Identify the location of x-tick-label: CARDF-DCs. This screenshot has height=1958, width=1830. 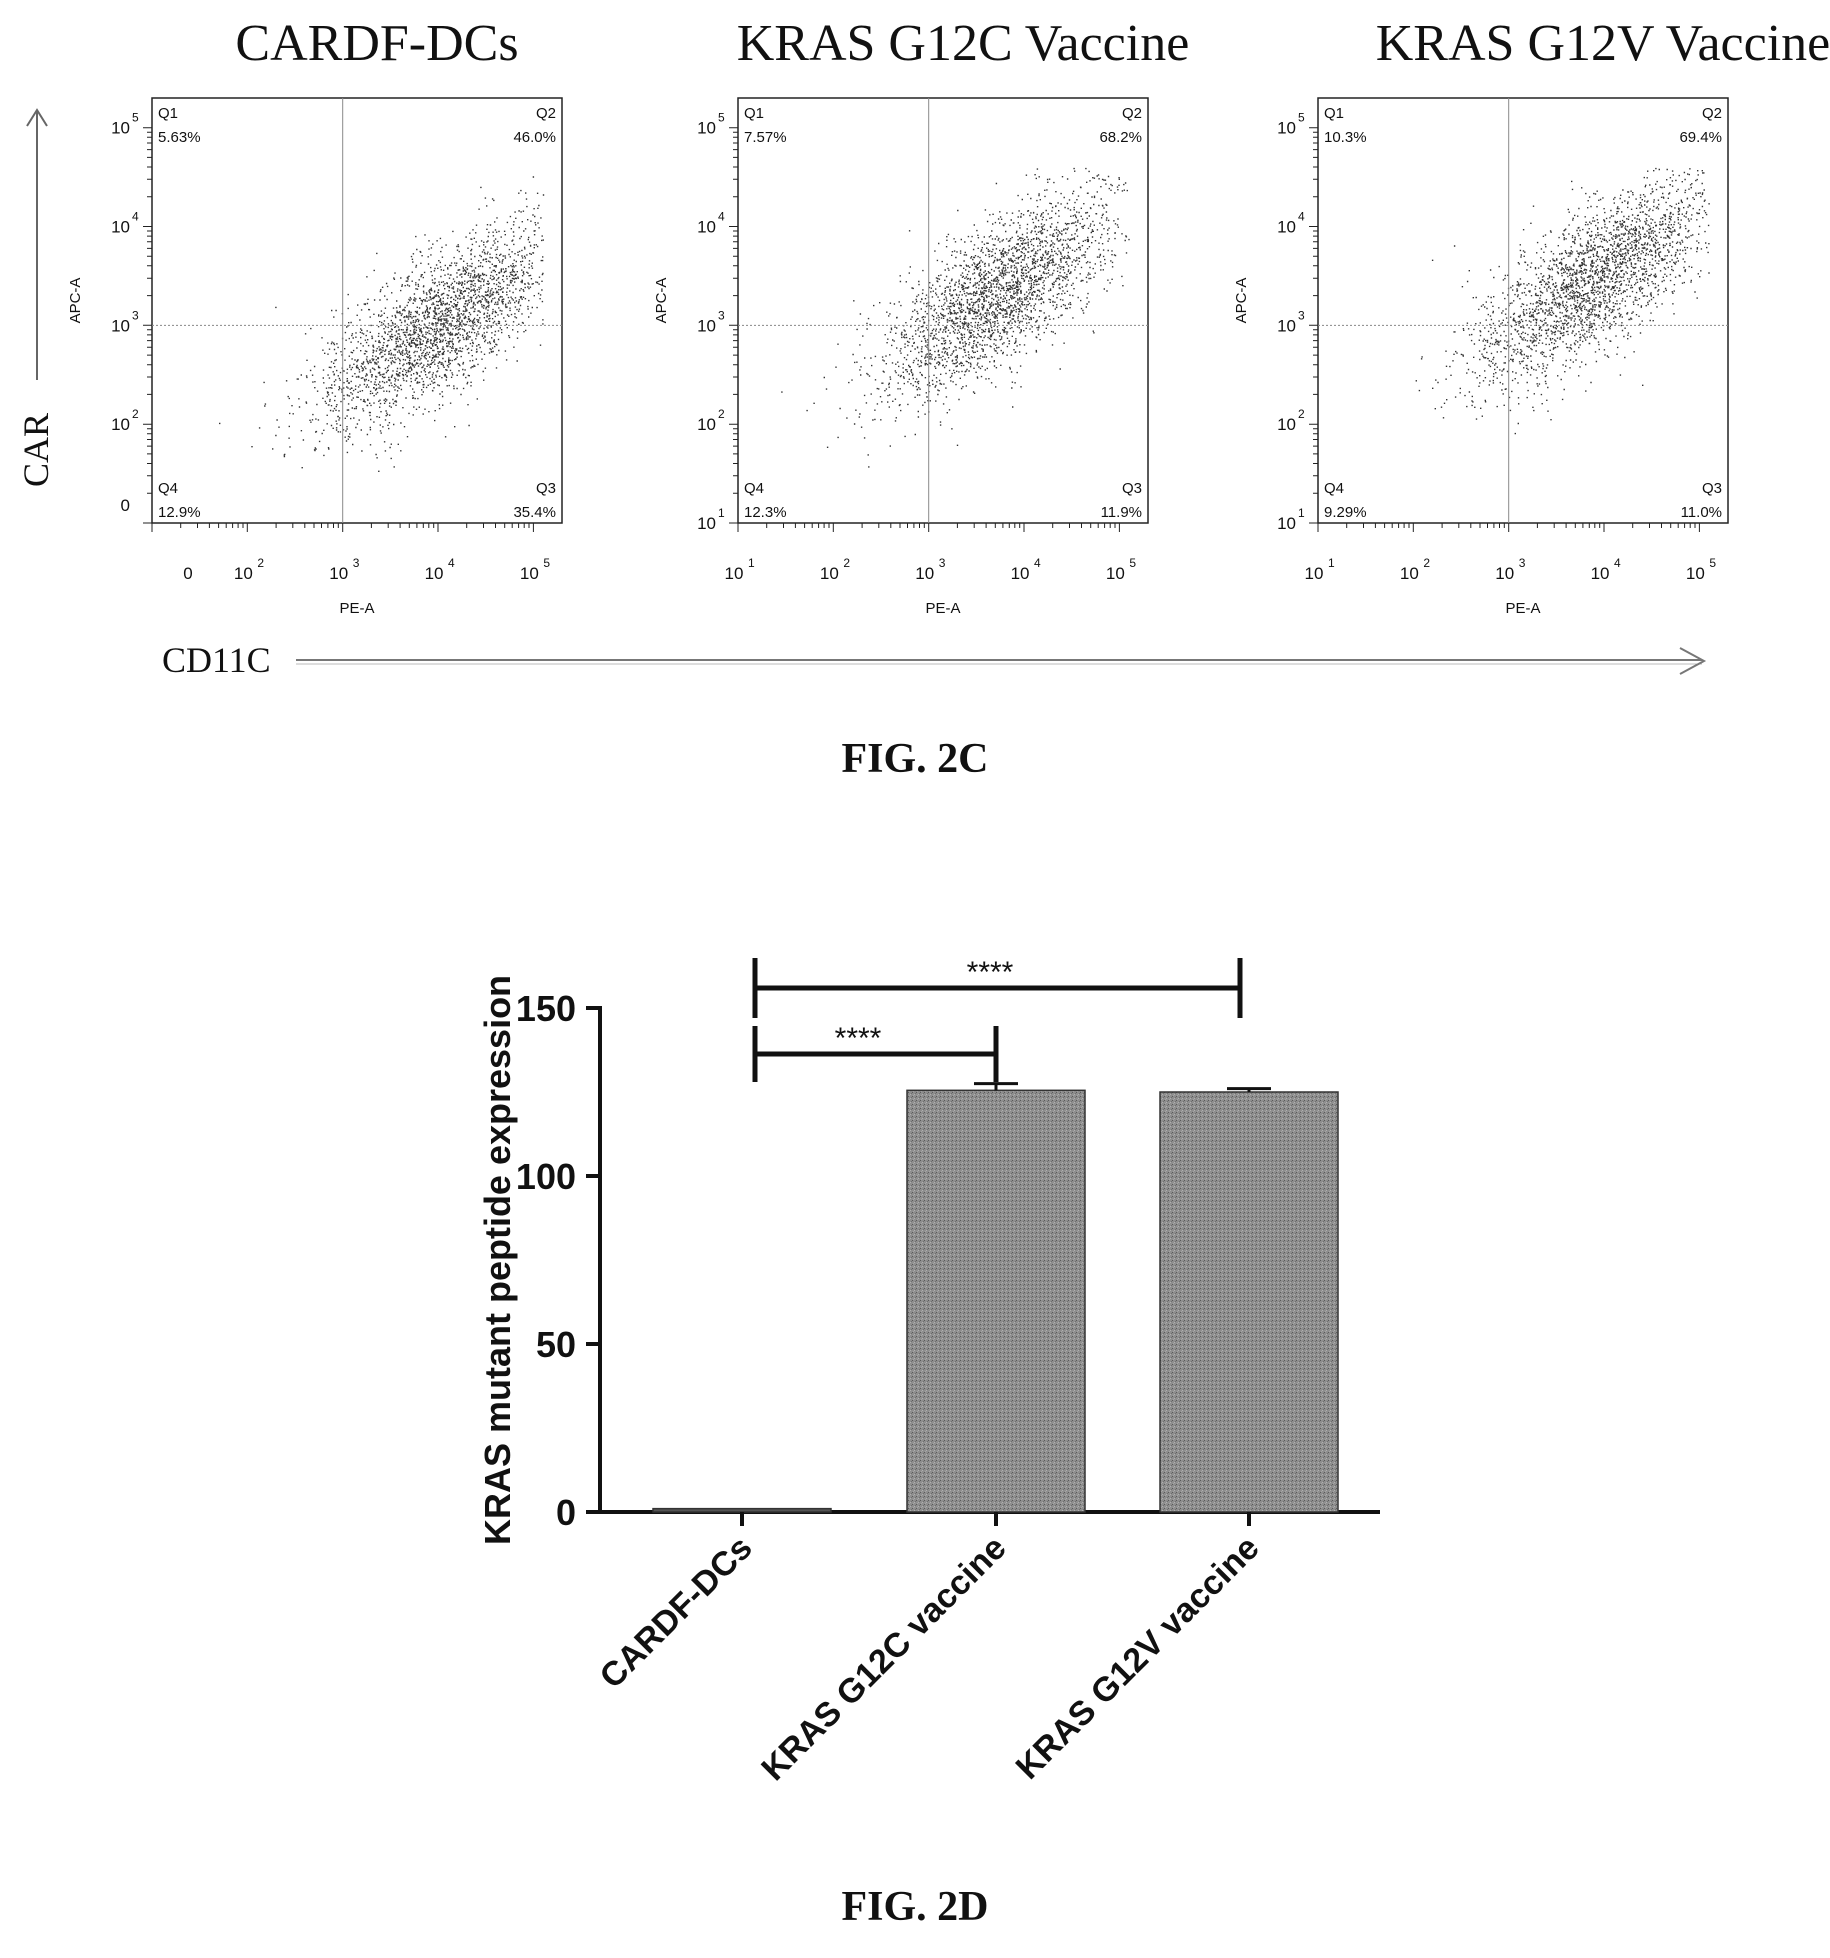
(676, 1612).